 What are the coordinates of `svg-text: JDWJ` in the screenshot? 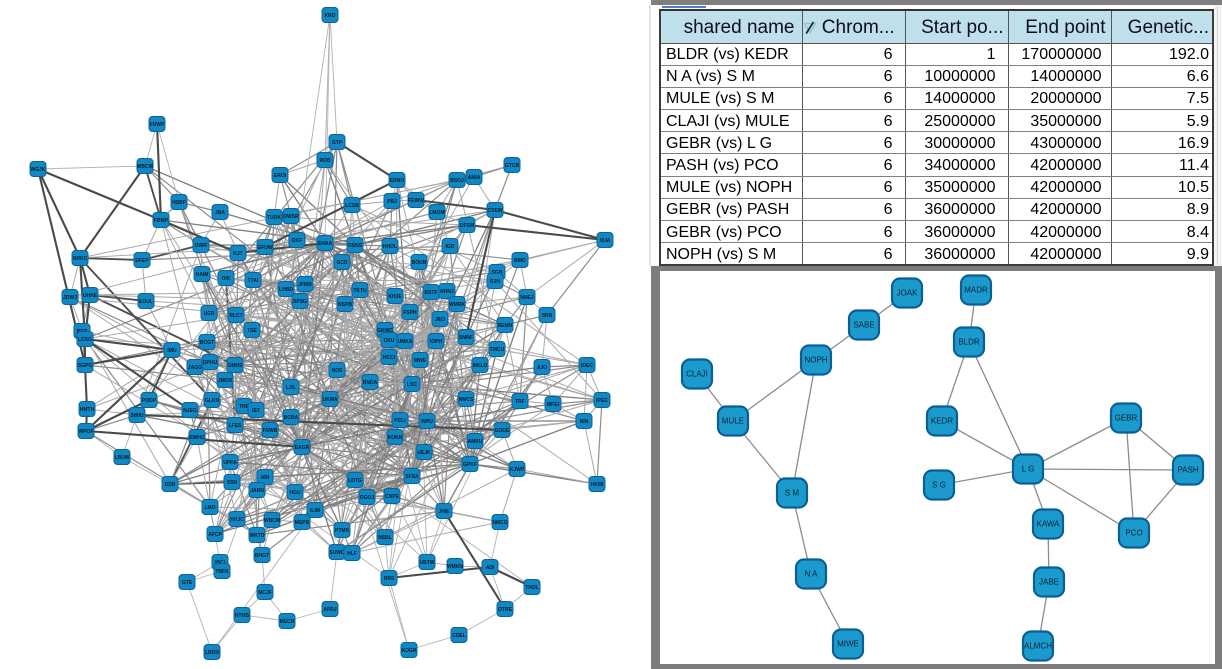 It's located at (70, 298).